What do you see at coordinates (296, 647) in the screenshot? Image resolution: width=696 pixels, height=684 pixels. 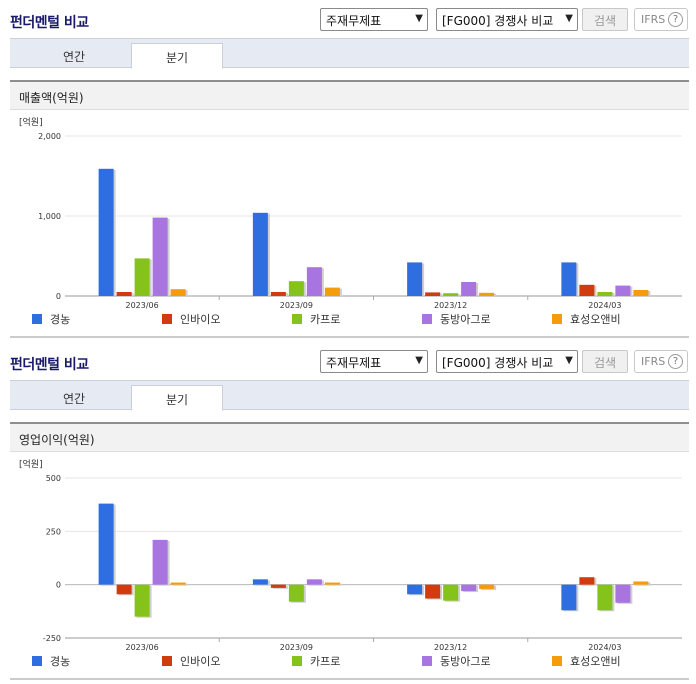 I see `x-tick-label: 2023/09` at bounding box center [296, 647].